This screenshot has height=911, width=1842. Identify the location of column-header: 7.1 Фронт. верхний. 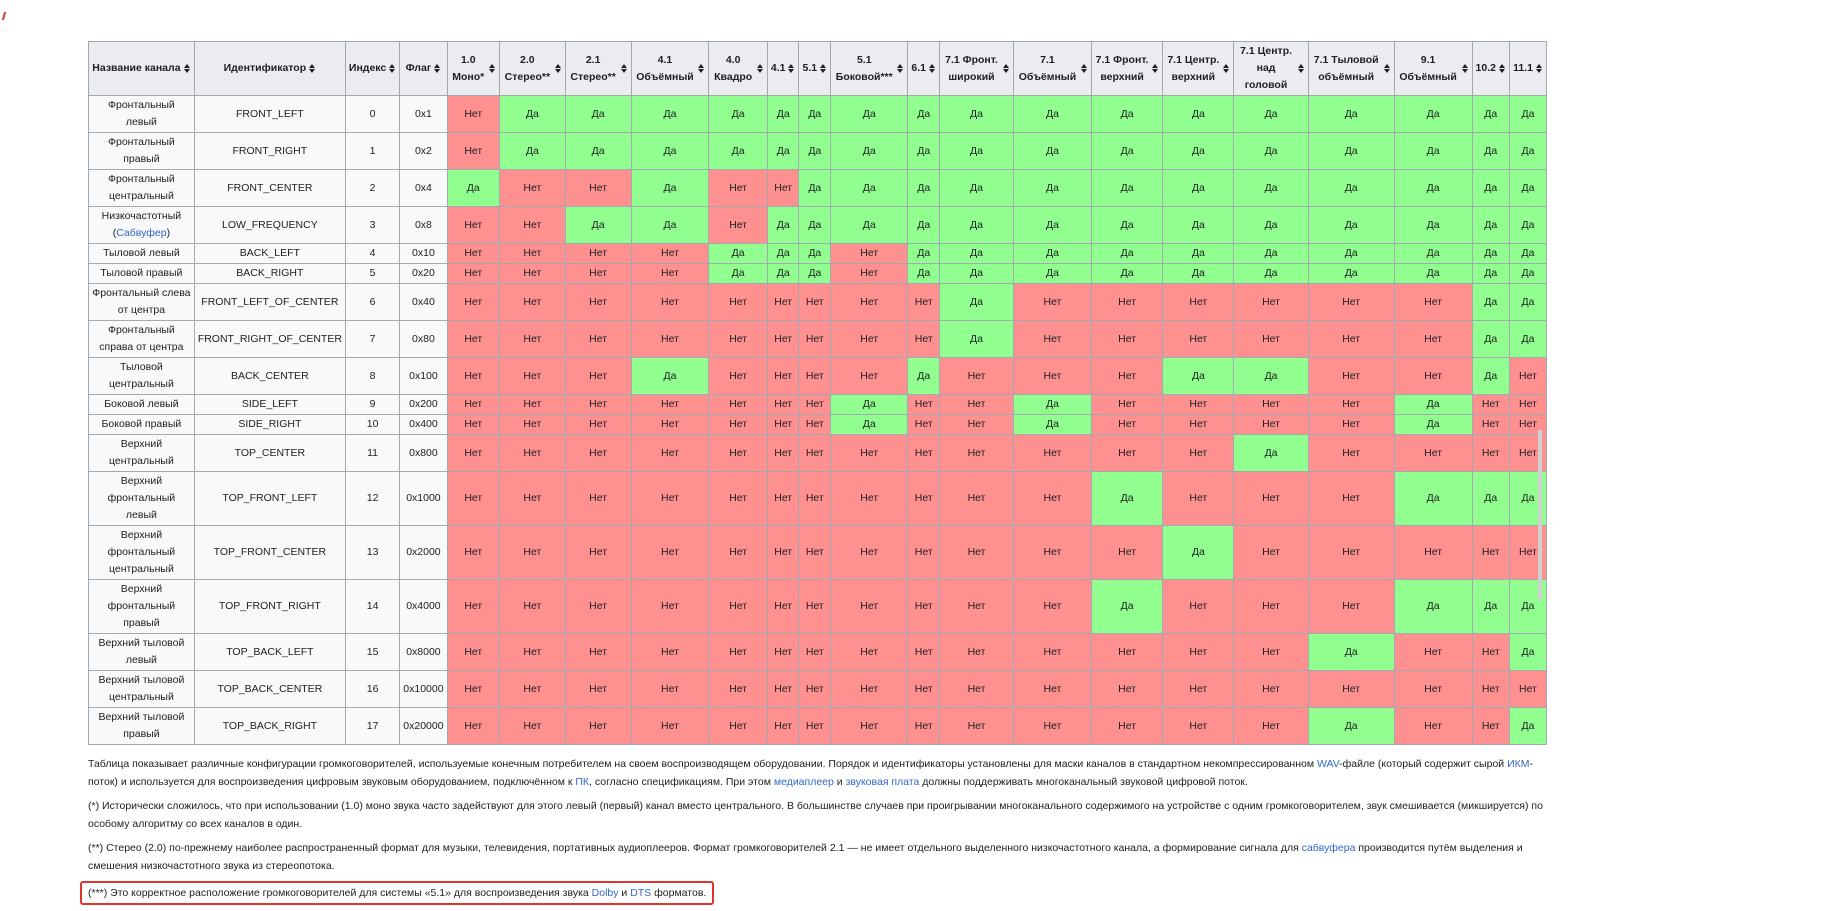
(1127, 68).